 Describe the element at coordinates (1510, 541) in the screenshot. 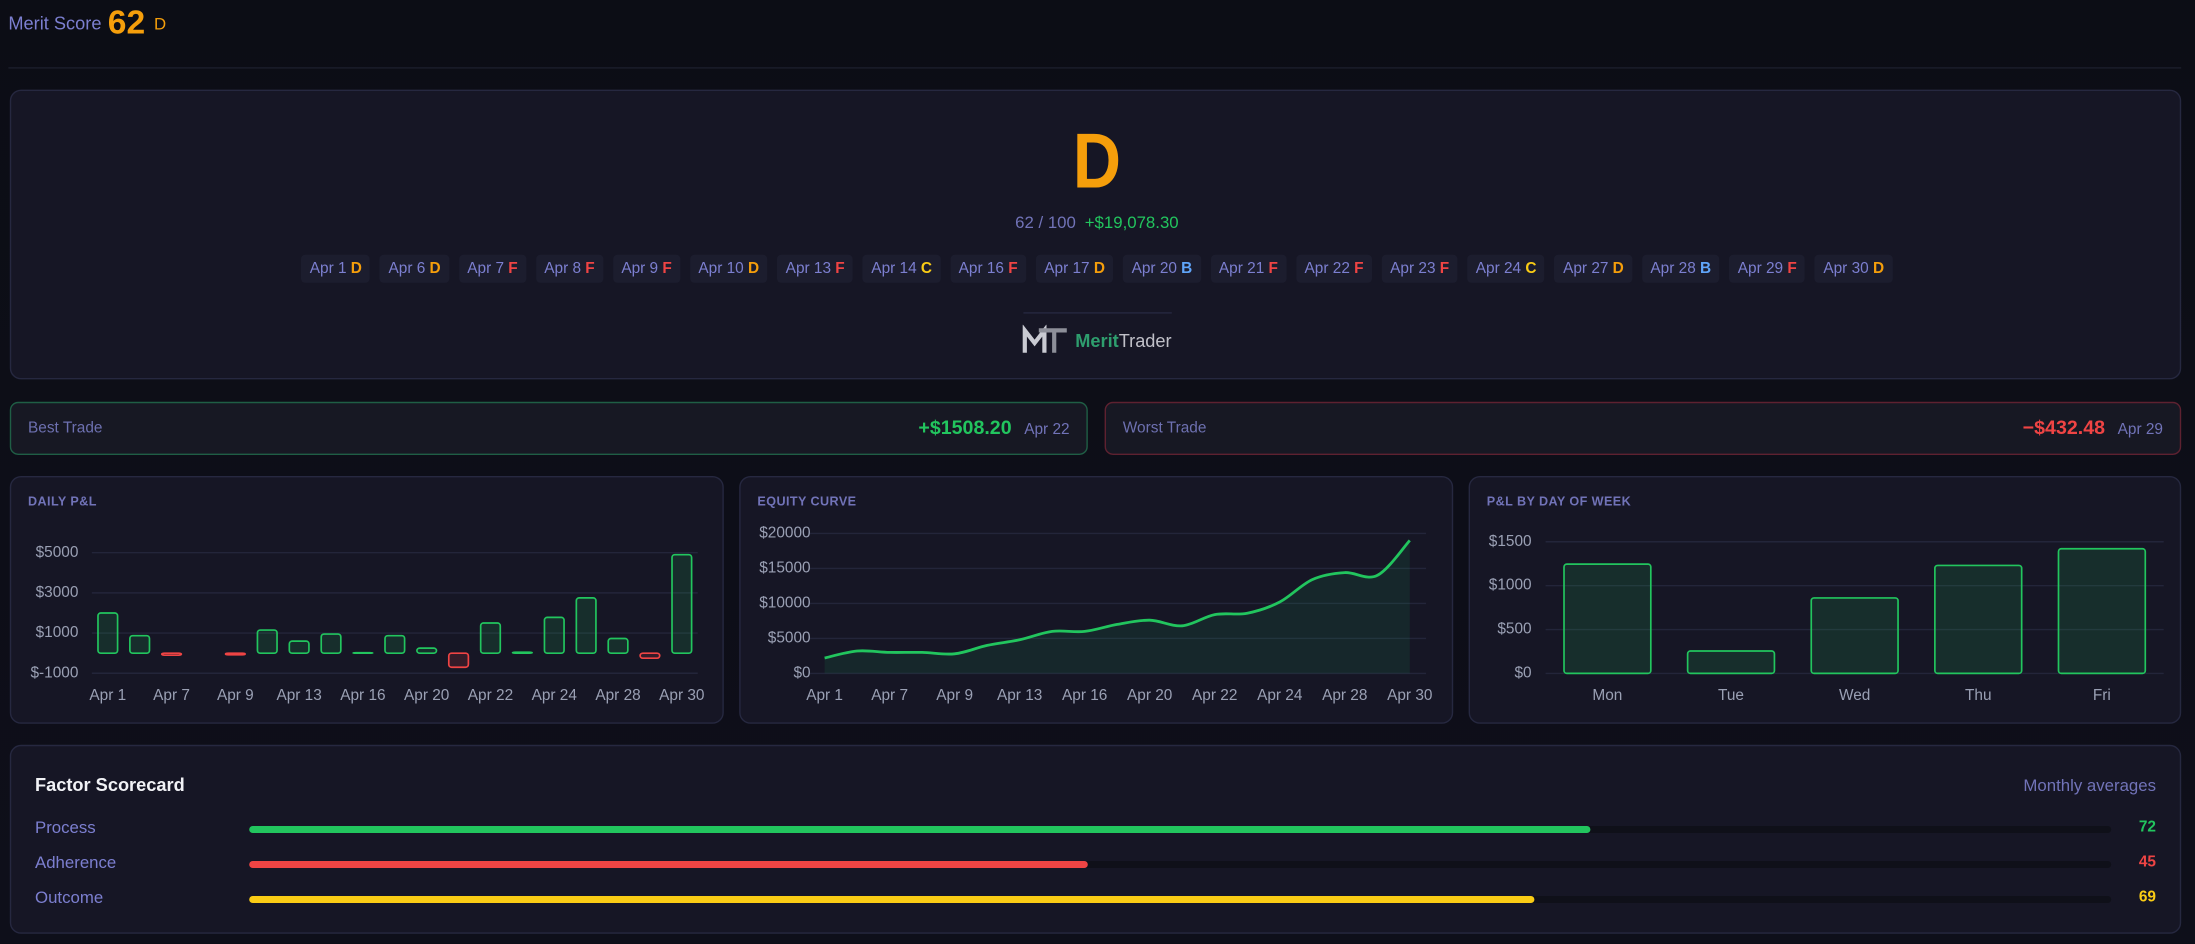

I see `y-tick-label: $1500` at that location.